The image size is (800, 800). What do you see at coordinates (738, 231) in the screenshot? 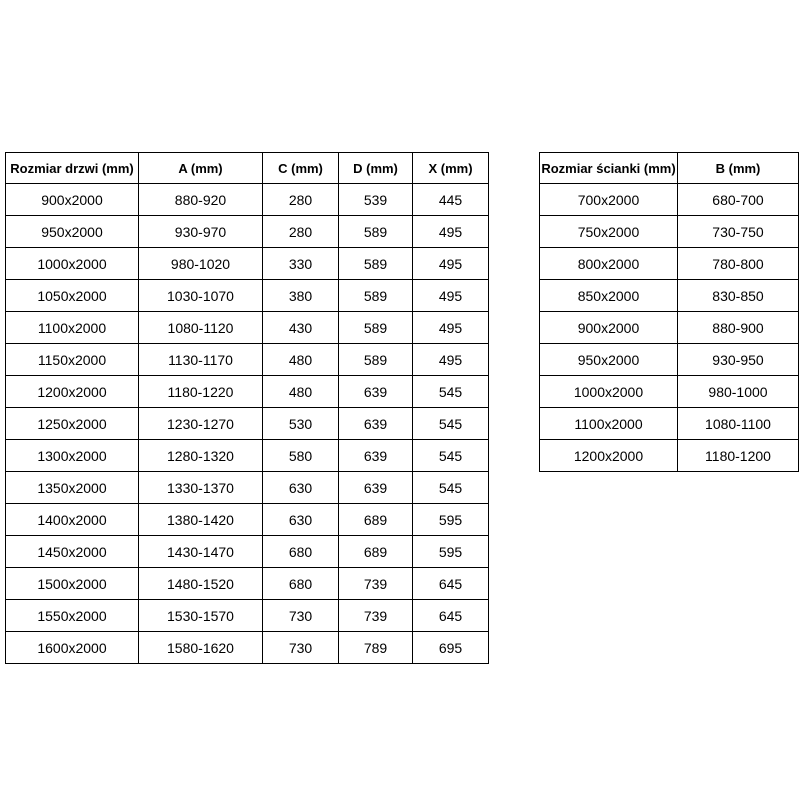
I see `table-cell: 730-750` at bounding box center [738, 231].